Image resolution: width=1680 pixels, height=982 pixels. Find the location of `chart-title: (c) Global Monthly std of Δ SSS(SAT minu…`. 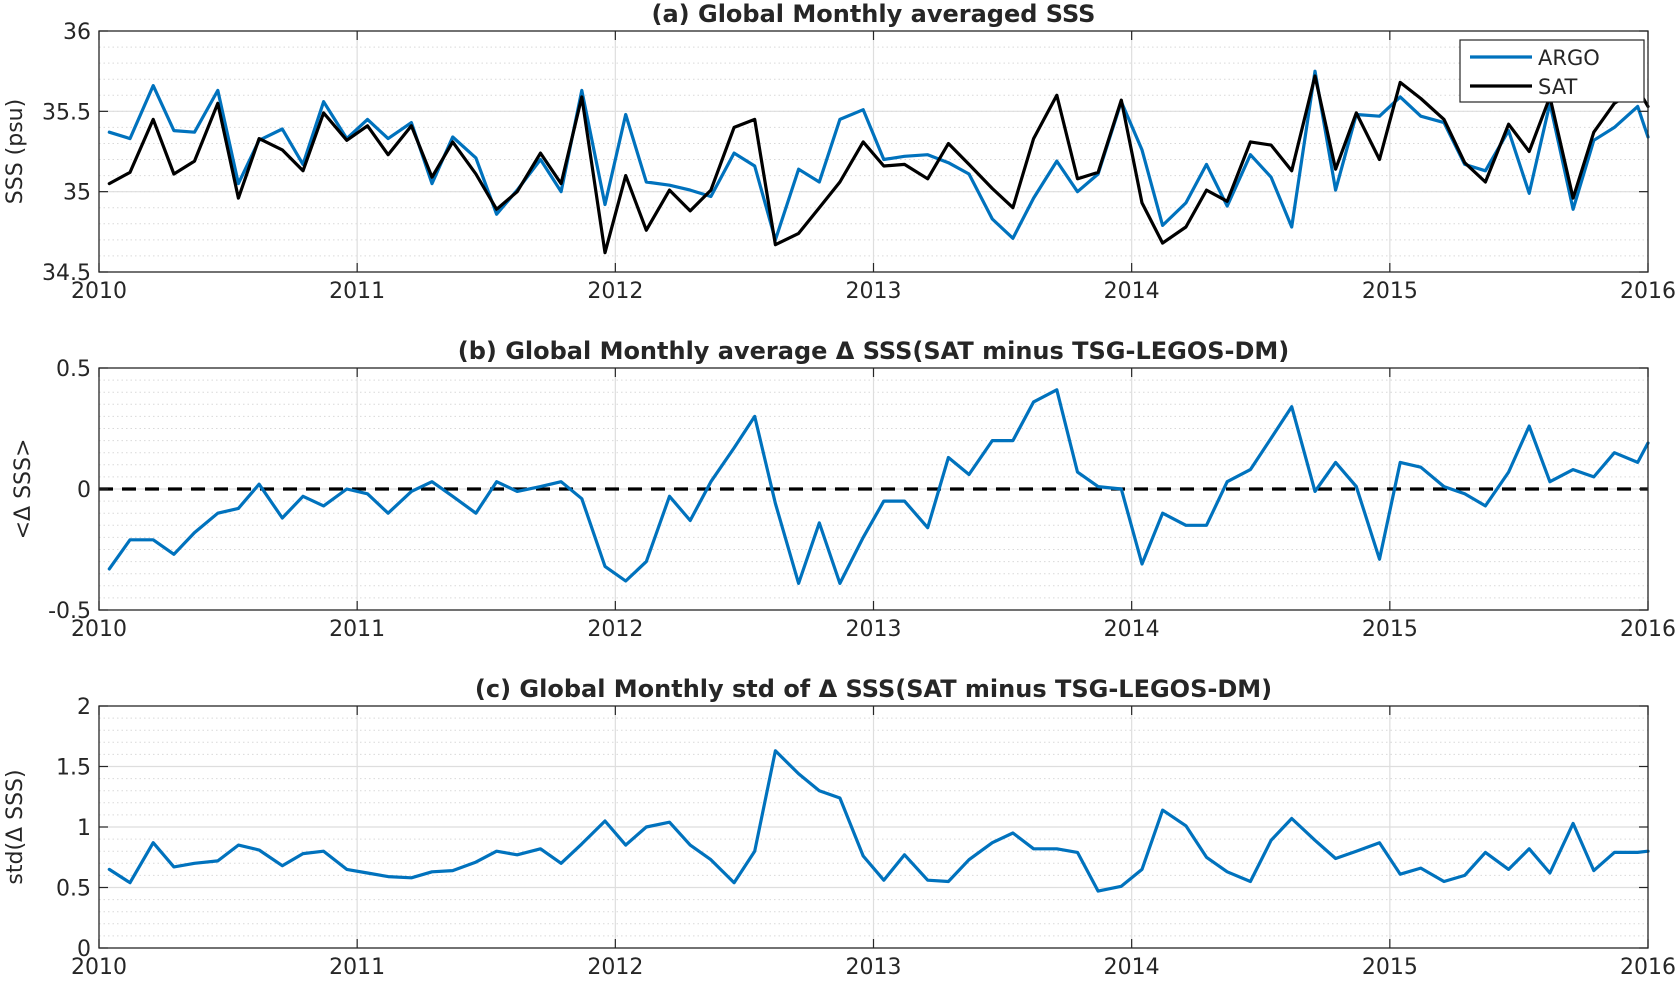

chart-title: (c) Global Monthly std of Δ SSS(SAT minu… is located at coordinates (873, 689).